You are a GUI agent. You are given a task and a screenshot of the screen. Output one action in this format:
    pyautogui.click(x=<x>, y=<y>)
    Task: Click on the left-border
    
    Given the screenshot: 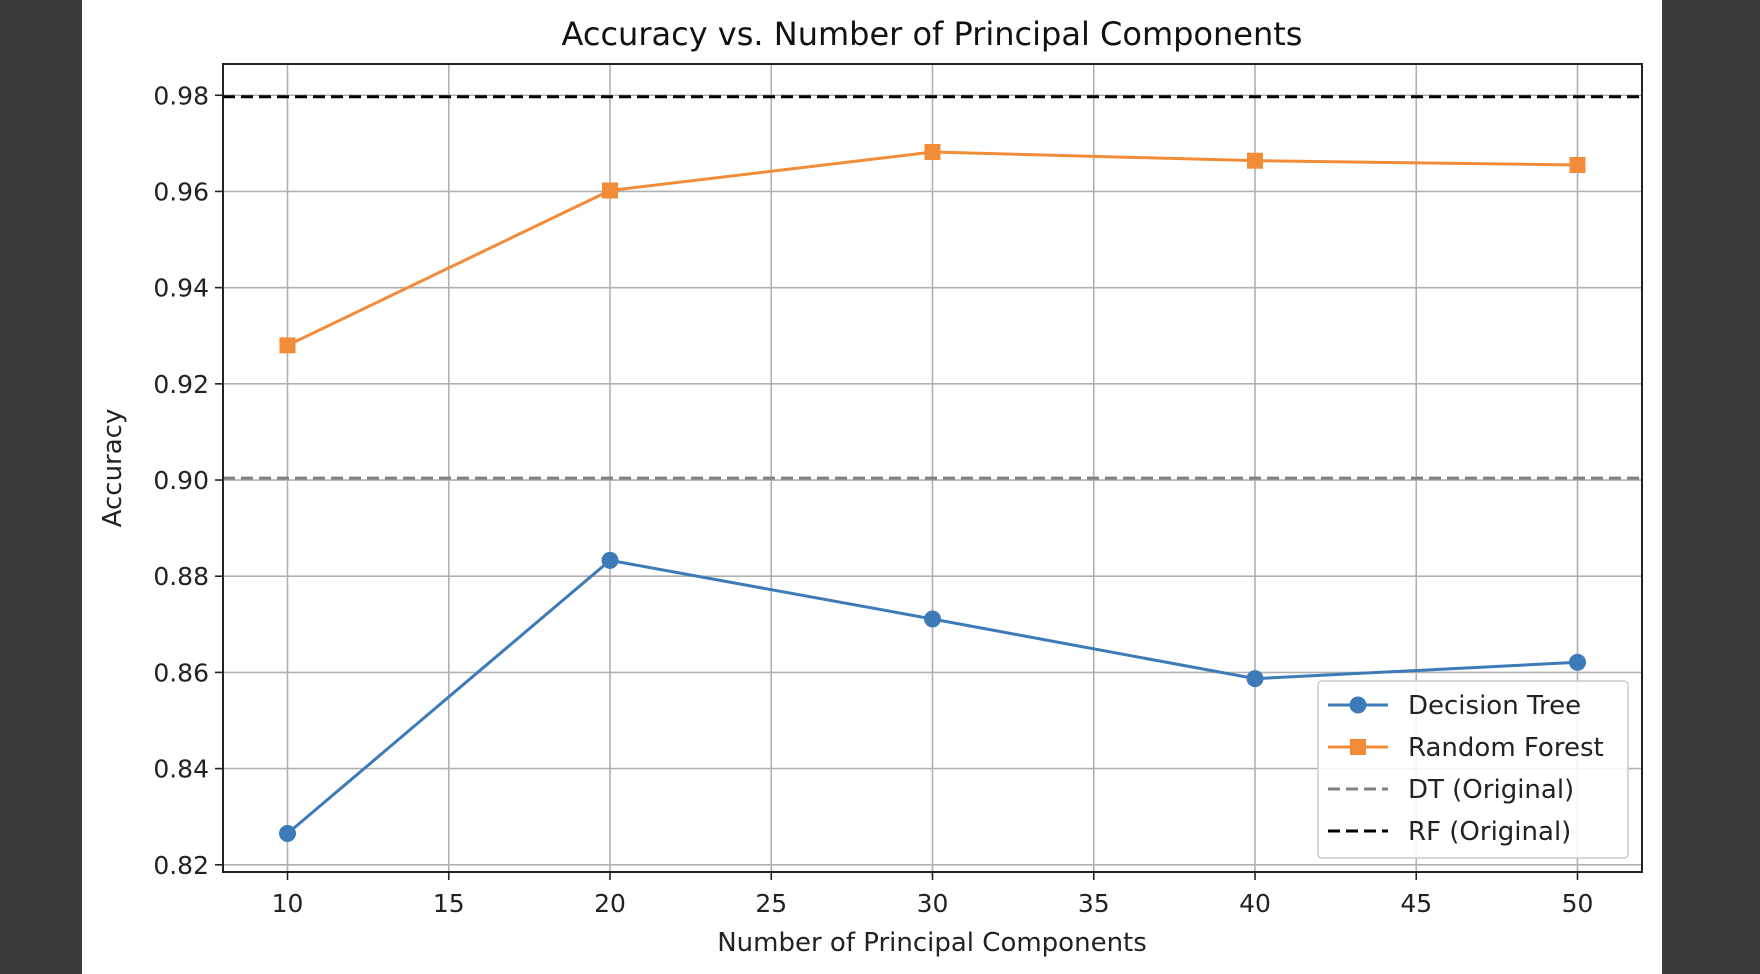 What is the action you would take?
    pyautogui.click(x=41, y=487)
    